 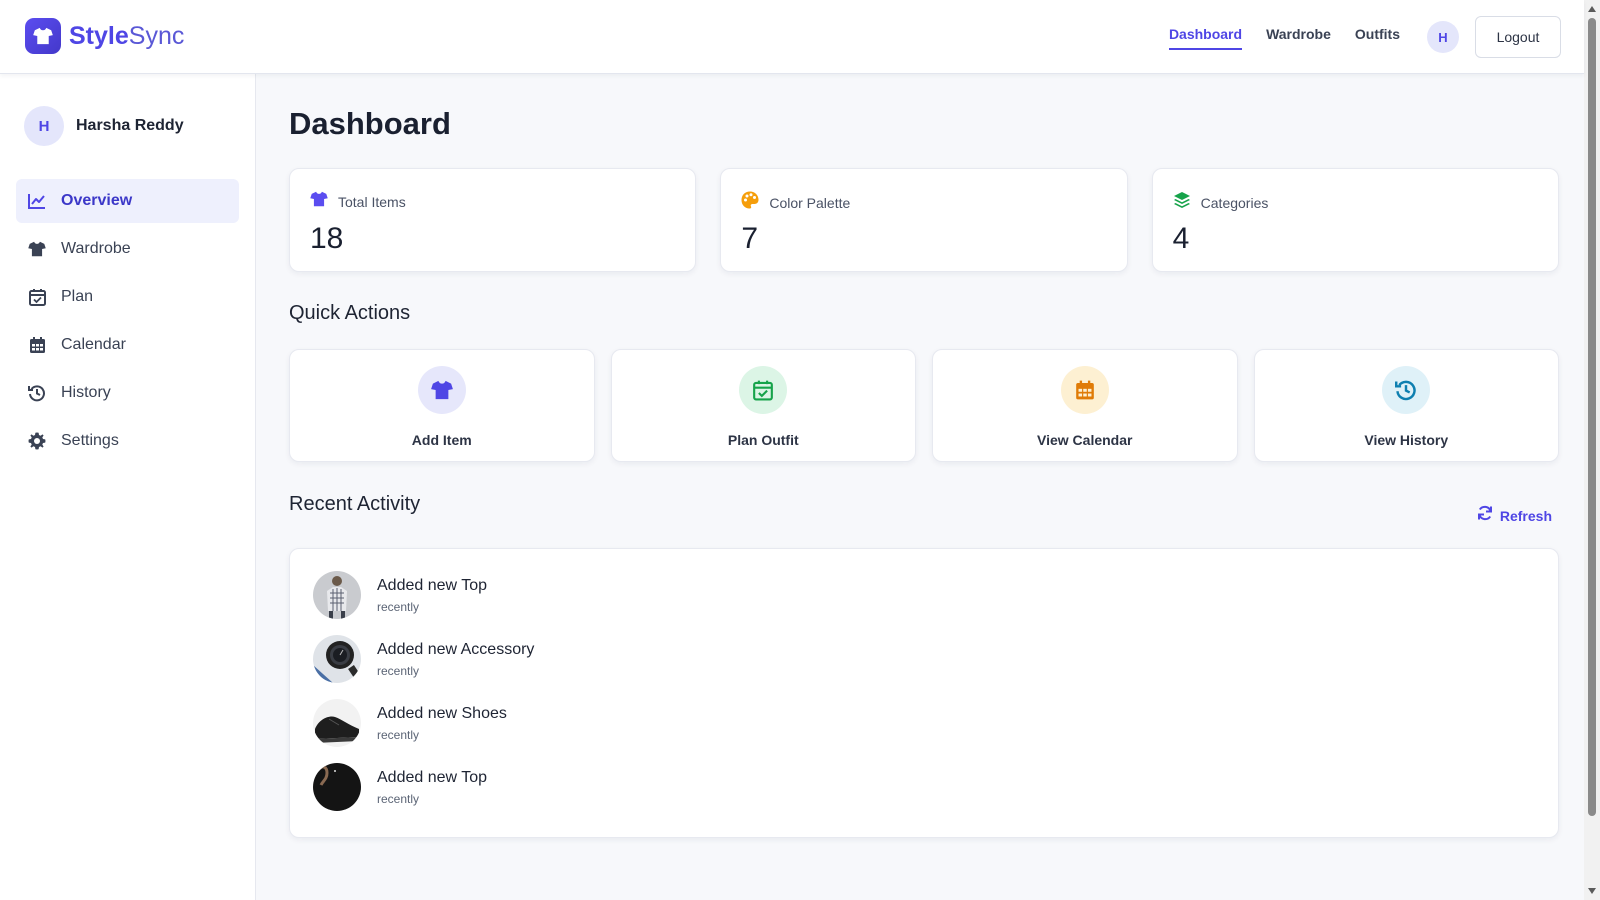 What do you see at coordinates (1355, 220) in the screenshot?
I see `stat-card-categories: Categories 4` at bounding box center [1355, 220].